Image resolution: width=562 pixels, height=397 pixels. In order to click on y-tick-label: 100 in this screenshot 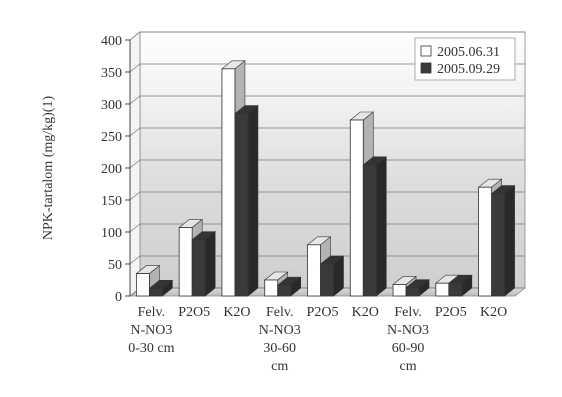, I will do `click(111, 233)`.